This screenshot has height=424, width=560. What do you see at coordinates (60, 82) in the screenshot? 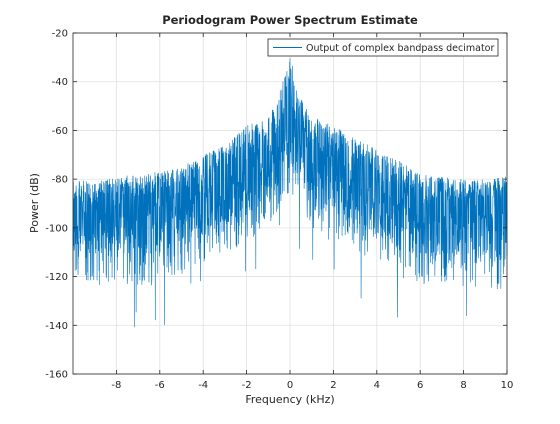
I see `y-tick-label: -40` at bounding box center [60, 82].